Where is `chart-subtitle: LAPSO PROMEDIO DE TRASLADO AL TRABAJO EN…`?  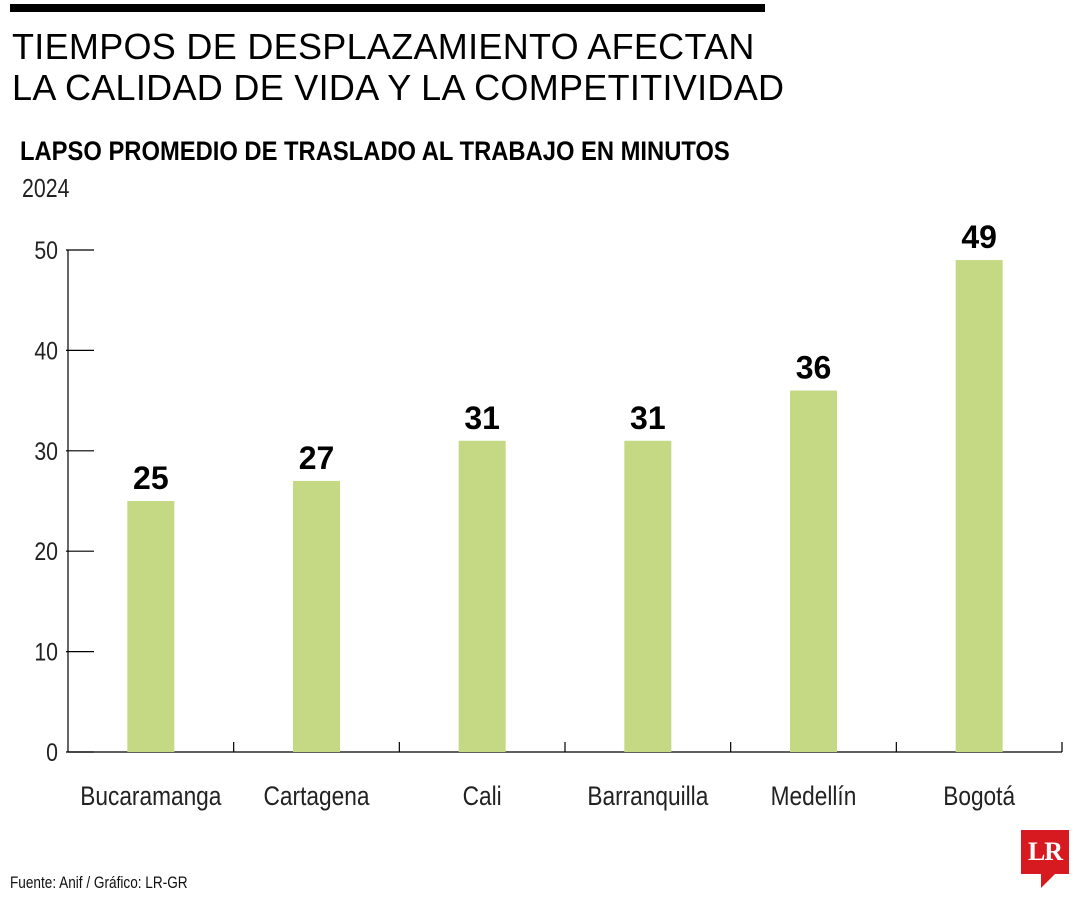 chart-subtitle: LAPSO PROMEDIO DE TRASLADO AL TRABAJO EN… is located at coordinates (375, 151).